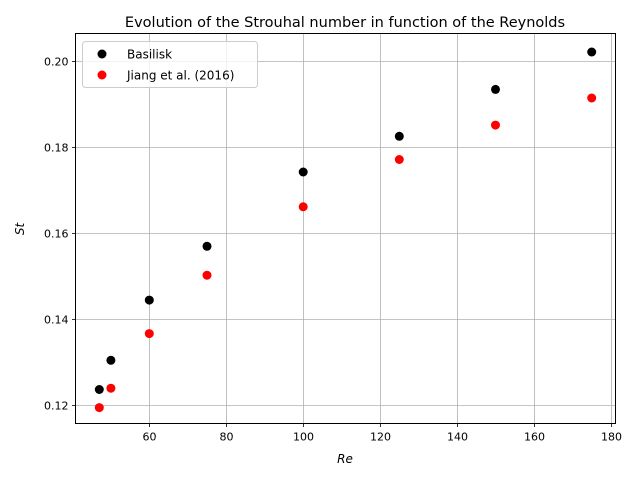  What do you see at coordinates (227, 437) in the screenshot?
I see `x-tick-label: 80` at bounding box center [227, 437].